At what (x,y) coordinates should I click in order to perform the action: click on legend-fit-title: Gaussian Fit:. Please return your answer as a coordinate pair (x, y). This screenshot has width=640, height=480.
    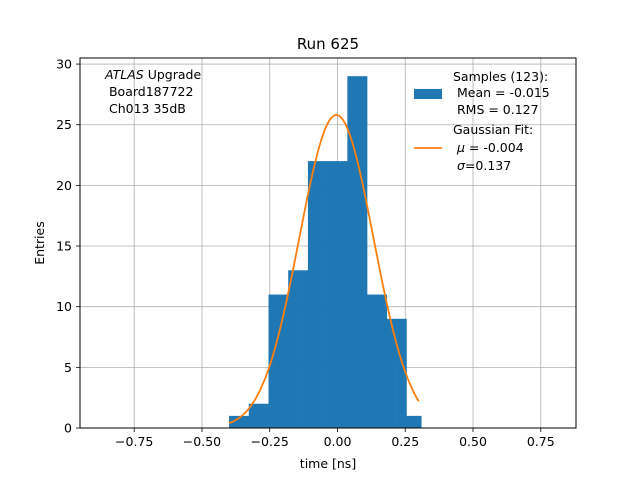
    Looking at the image, I should click on (493, 129).